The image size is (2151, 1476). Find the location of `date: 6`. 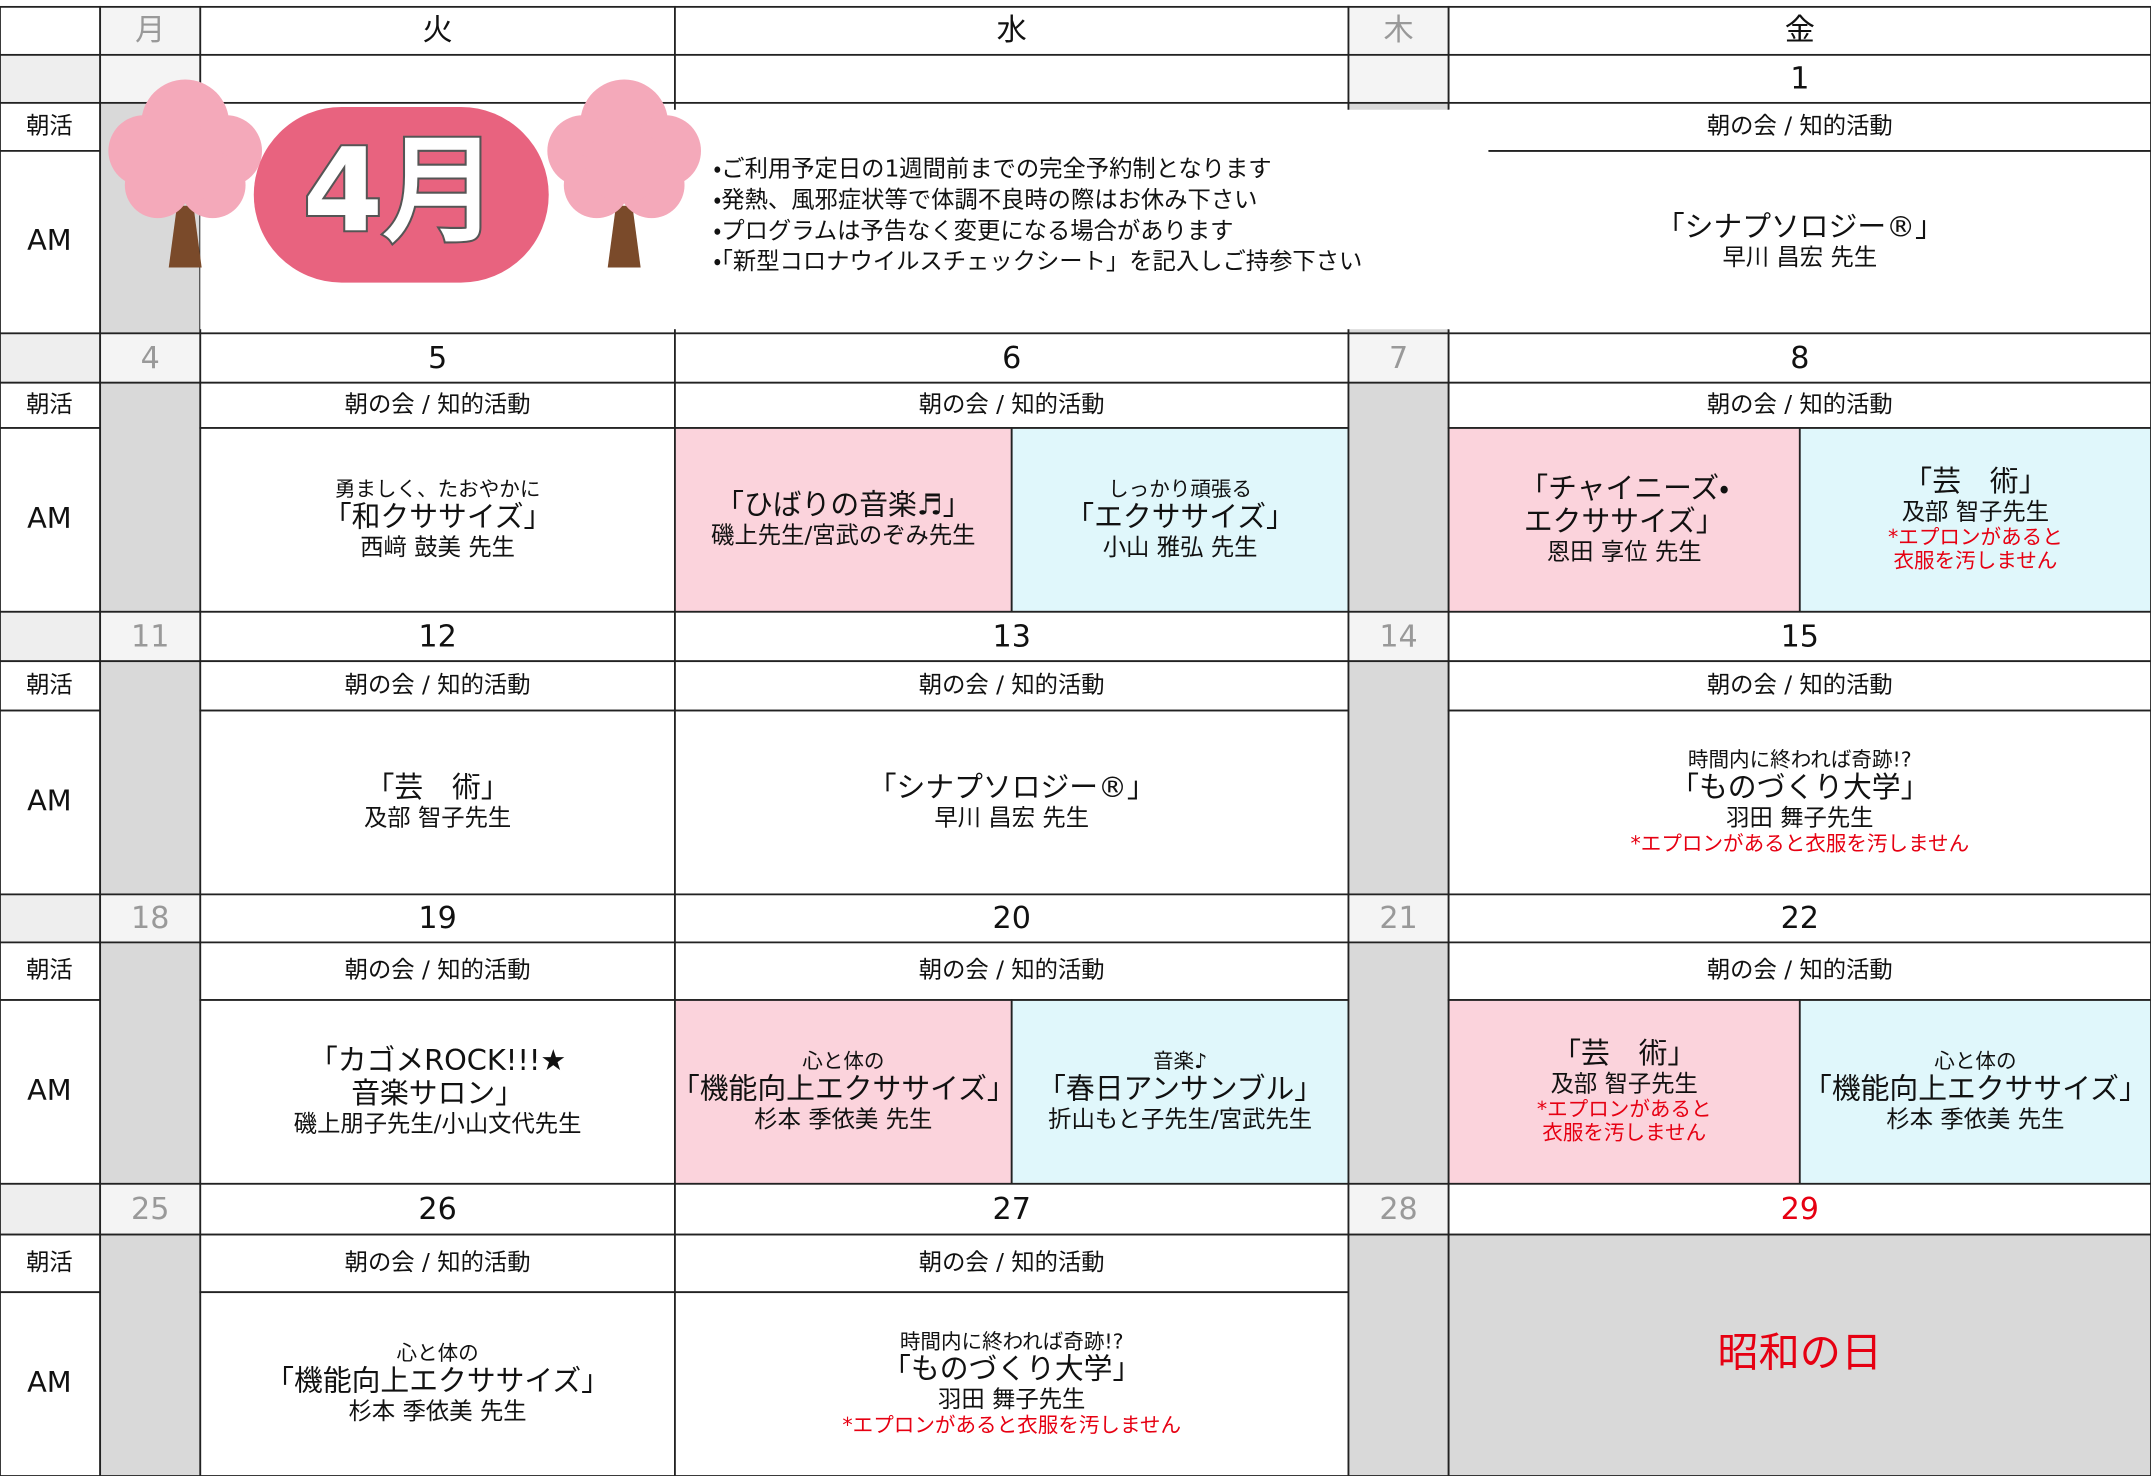

date: 6 is located at coordinates (1011, 358).